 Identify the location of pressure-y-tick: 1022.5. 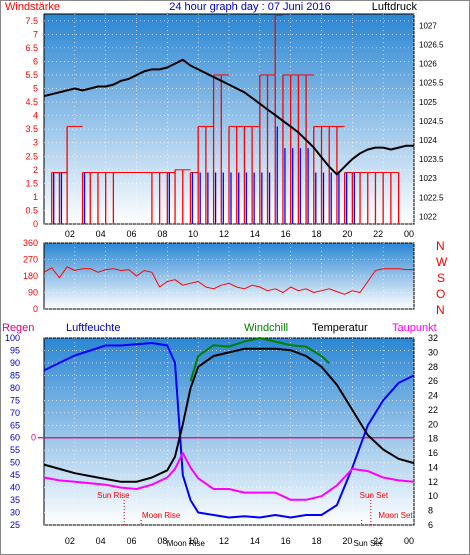
(431, 197).